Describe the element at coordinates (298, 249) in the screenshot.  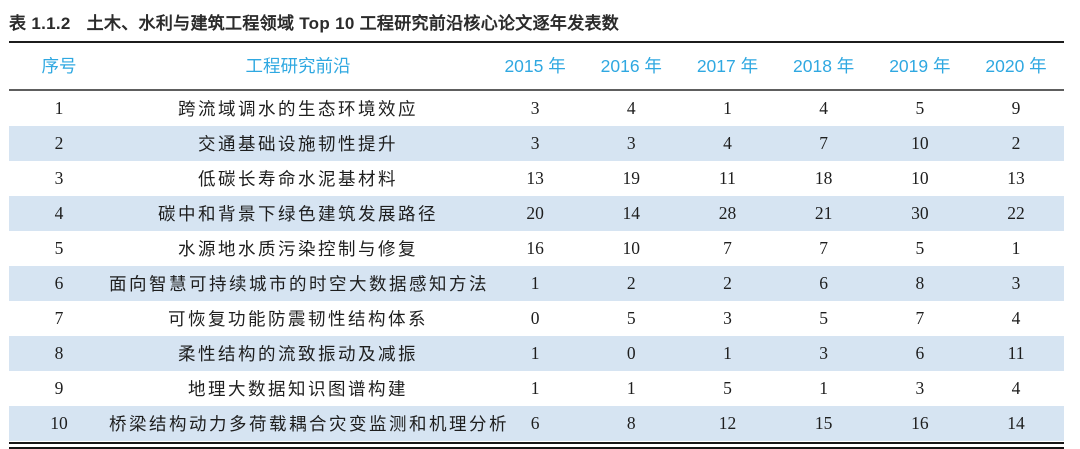
I see `frontier-cell: 水源地水质污染控制与修复` at that location.